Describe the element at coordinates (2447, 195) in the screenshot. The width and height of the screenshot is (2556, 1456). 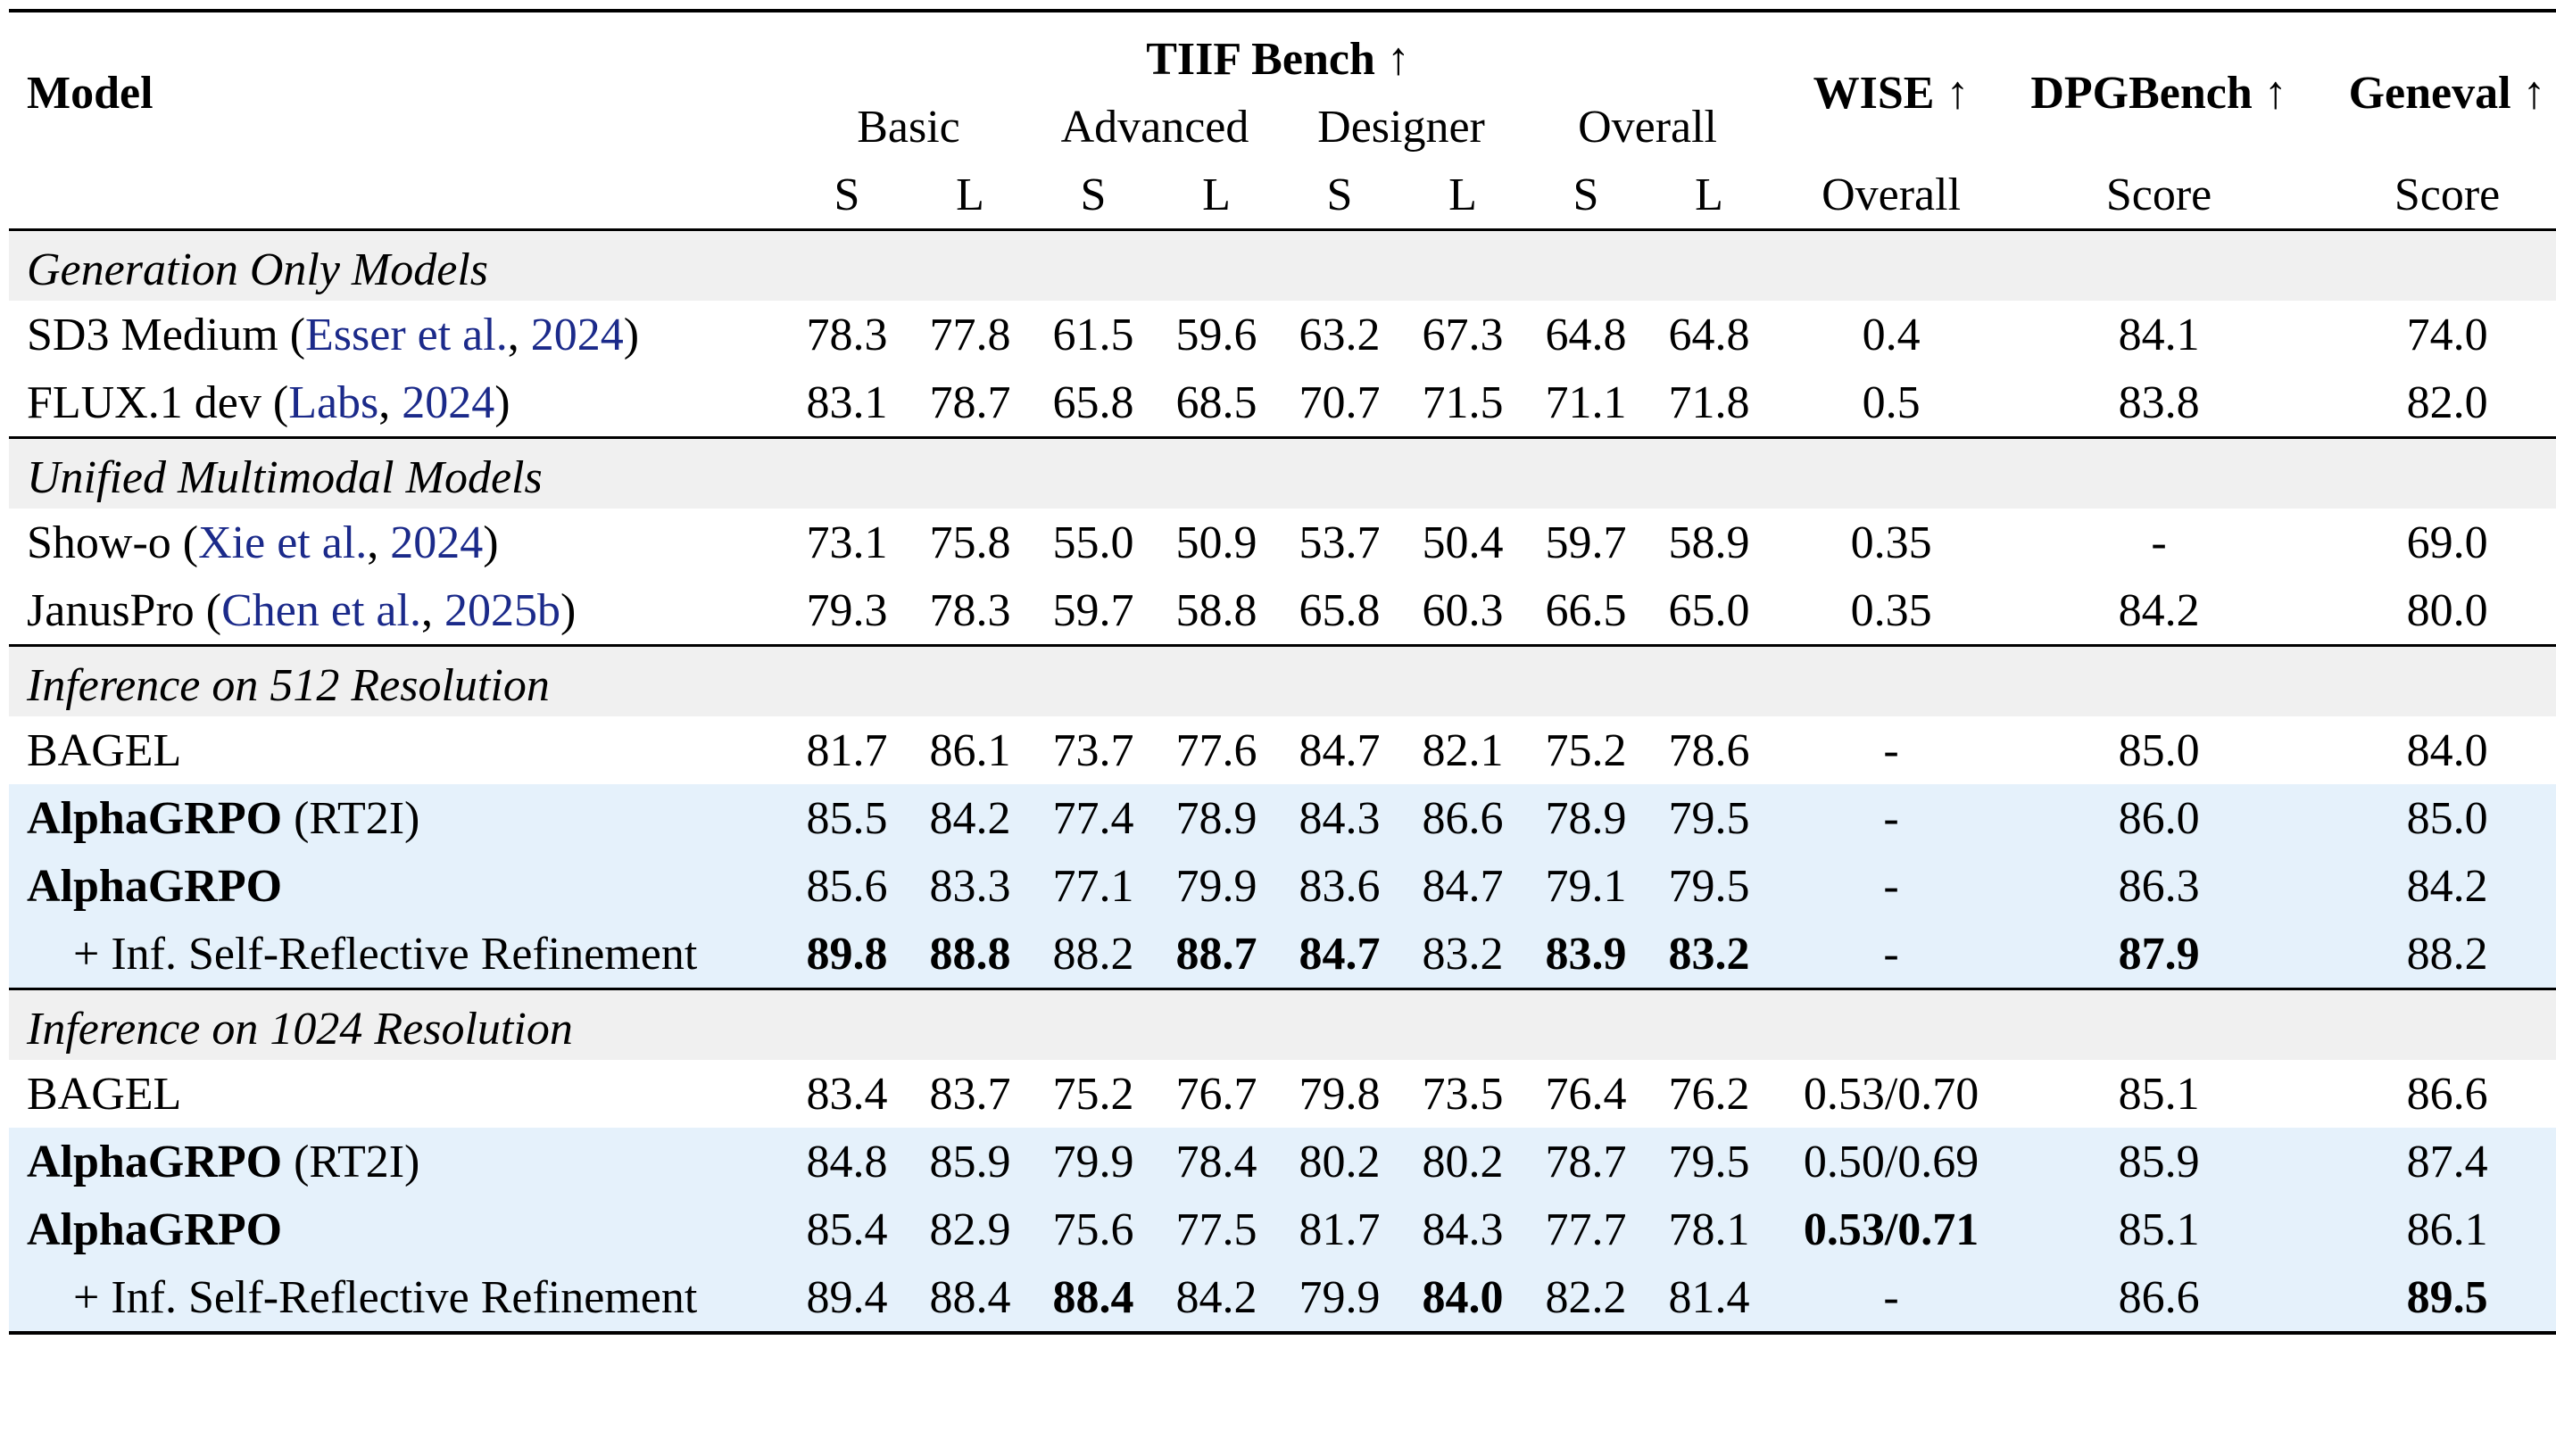
I see `geneval-score-subheader: Score` at that location.